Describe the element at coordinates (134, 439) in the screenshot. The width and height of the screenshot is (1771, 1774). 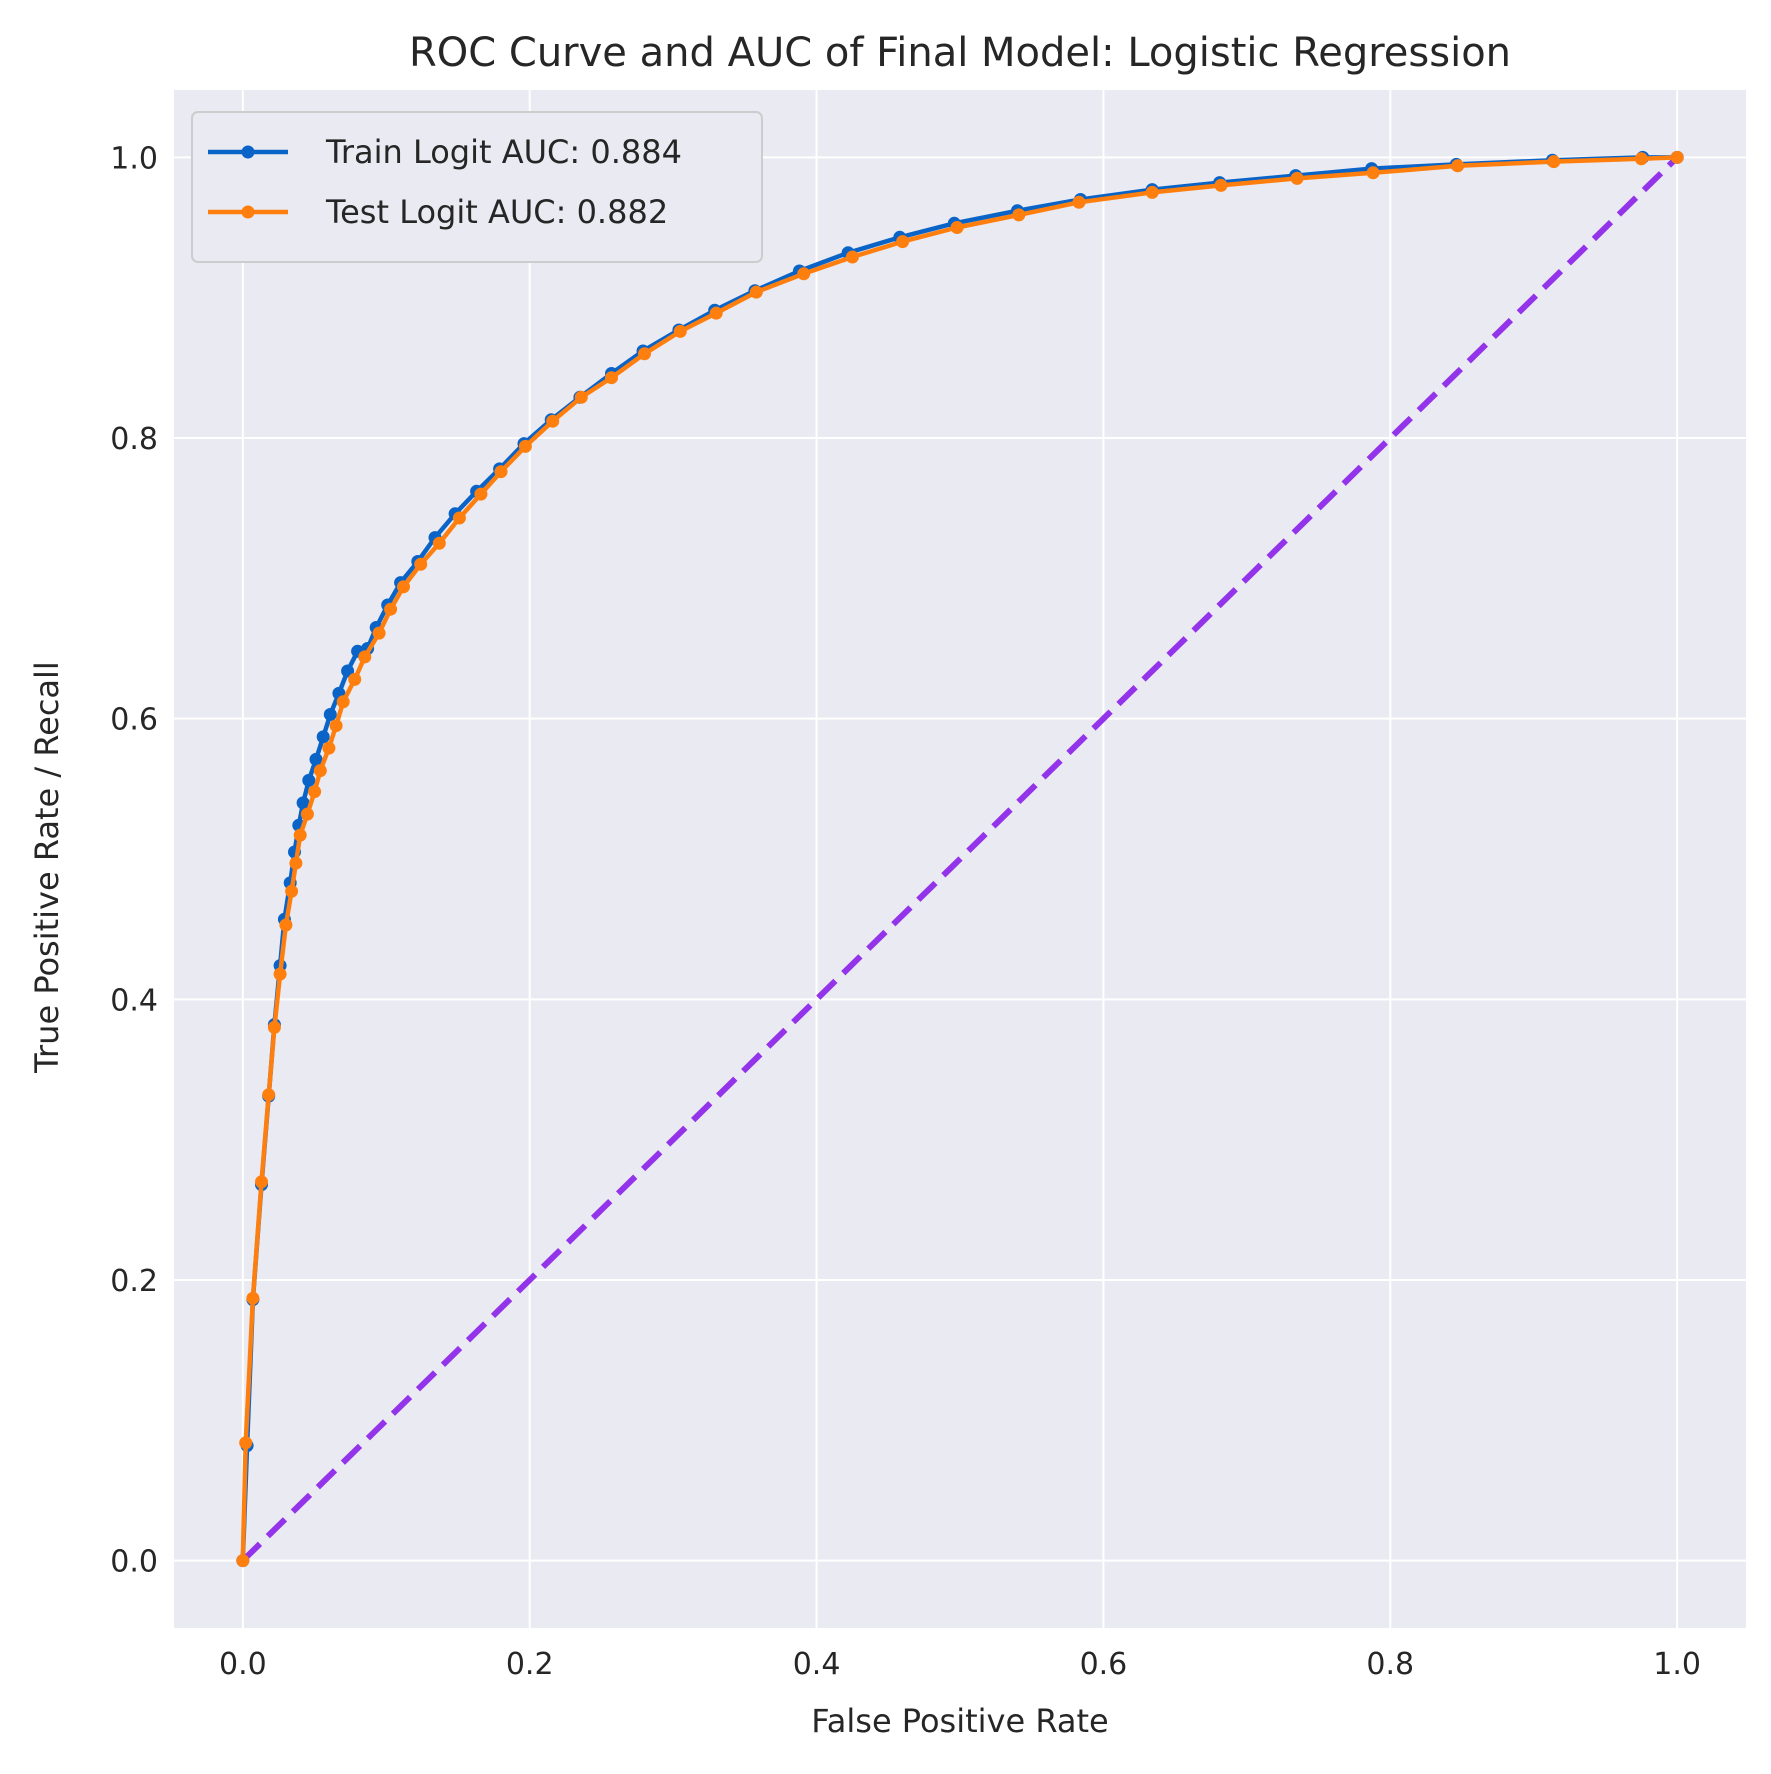
I see `y-tick-label: 0.8` at that location.